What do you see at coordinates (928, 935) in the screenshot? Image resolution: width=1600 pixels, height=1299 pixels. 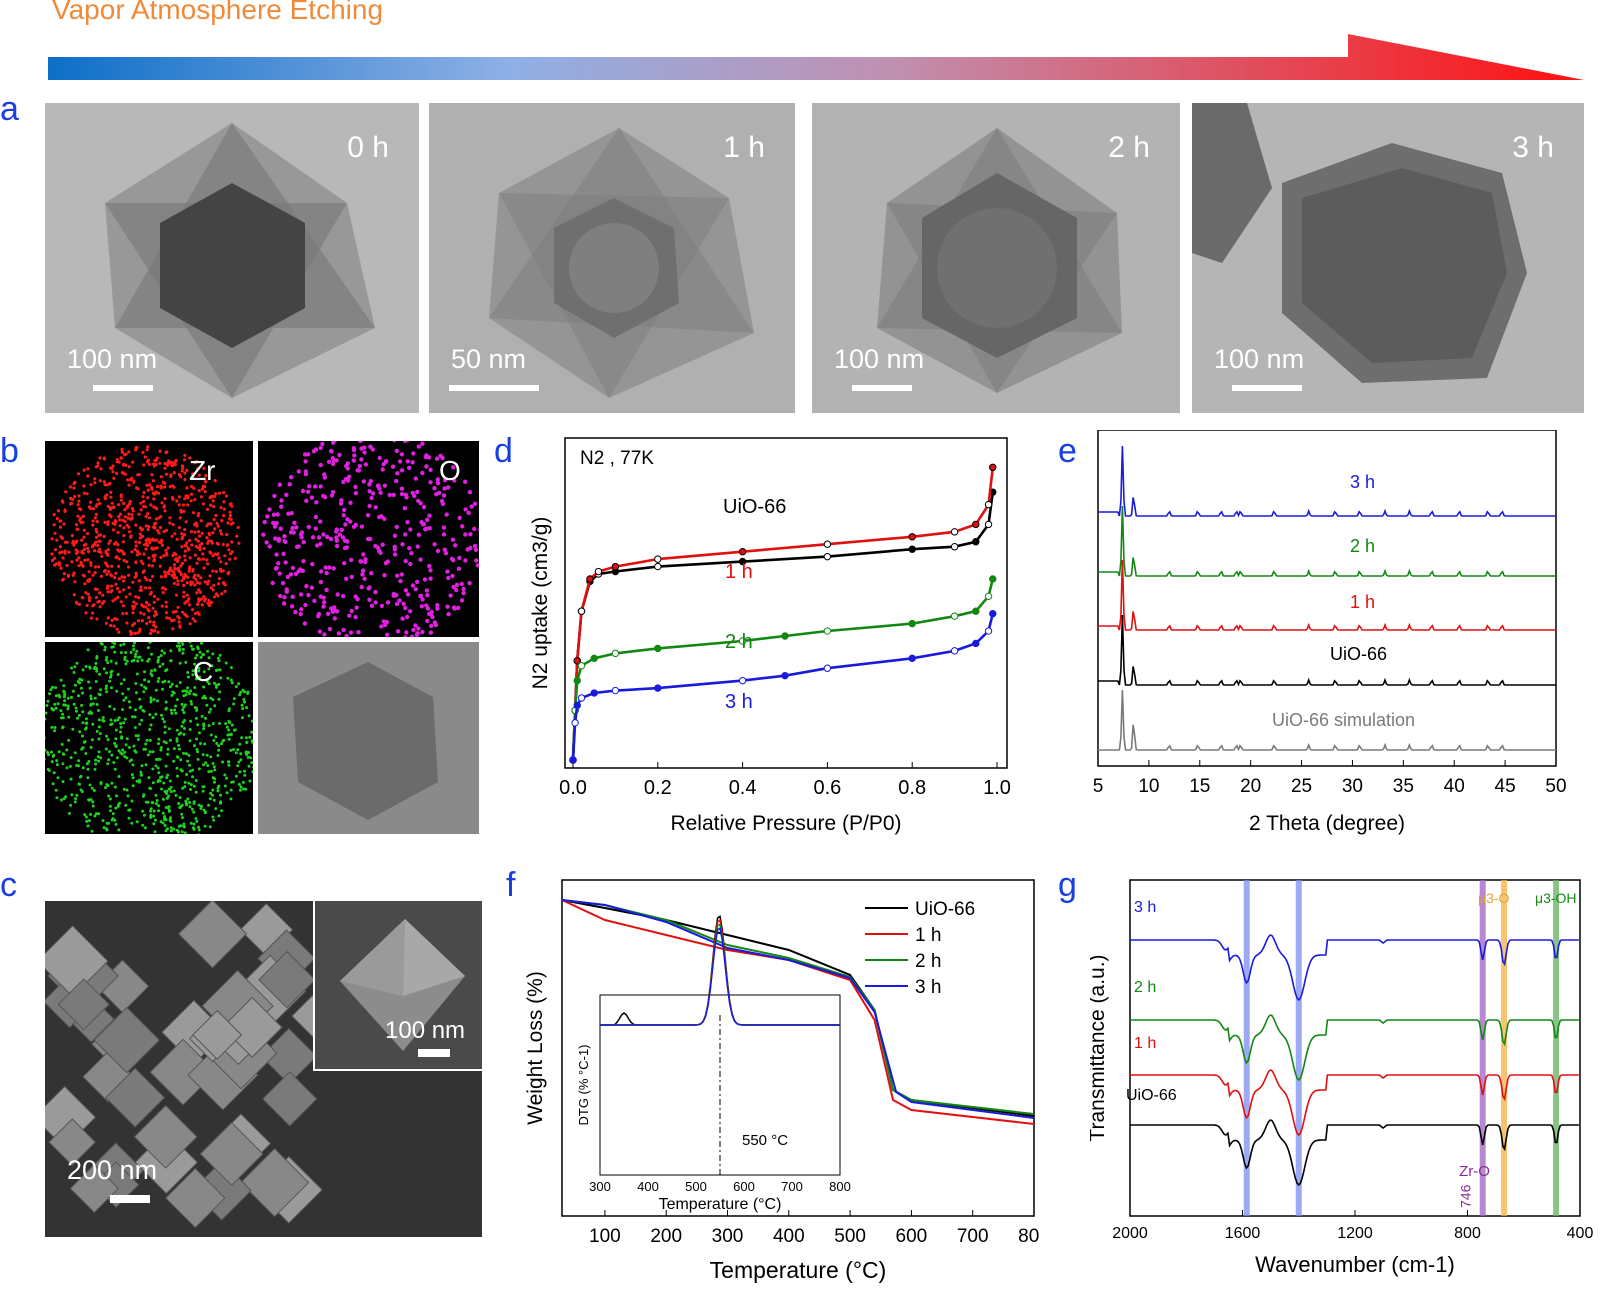 I see `legend-label: 1 h` at bounding box center [928, 935].